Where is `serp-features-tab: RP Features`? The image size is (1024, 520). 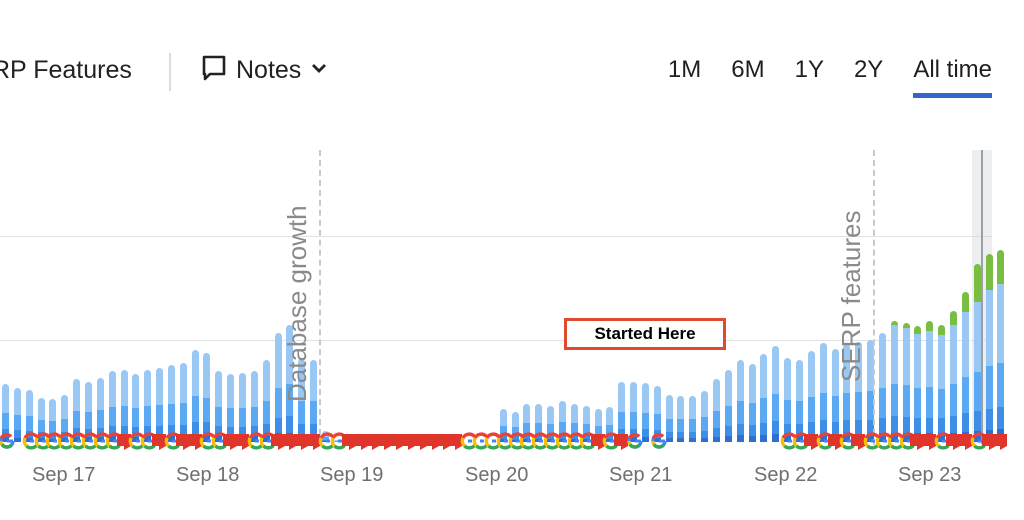 serp-features-tab: RP Features is located at coordinates (66, 70).